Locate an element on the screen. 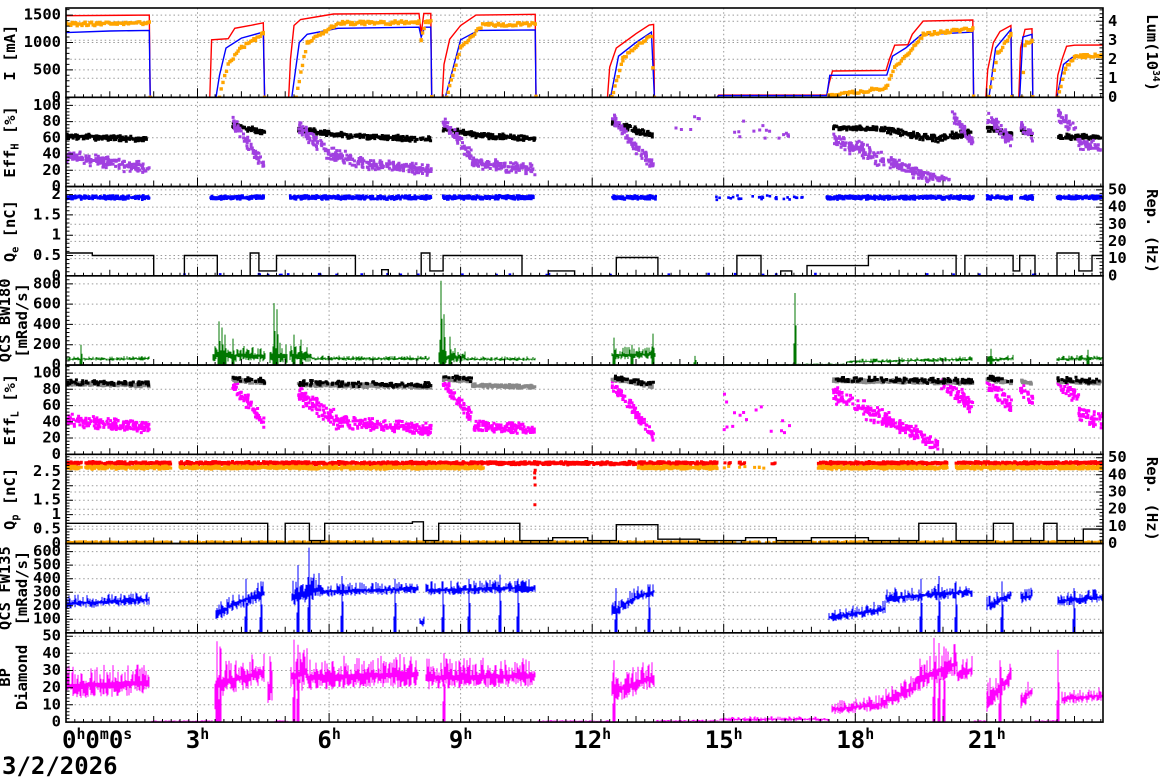 The image size is (1172, 782). right-axis-title-qp: Rep. (Hz) is located at coordinates (1152, 499).